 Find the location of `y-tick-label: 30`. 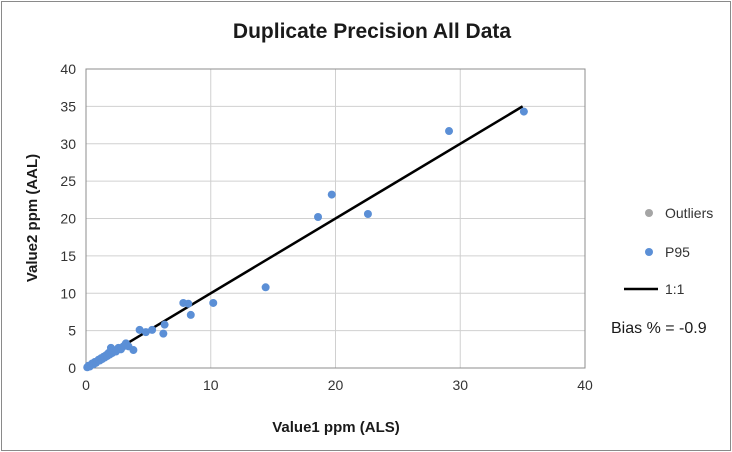

y-tick-label: 30 is located at coordinates (68, 144).